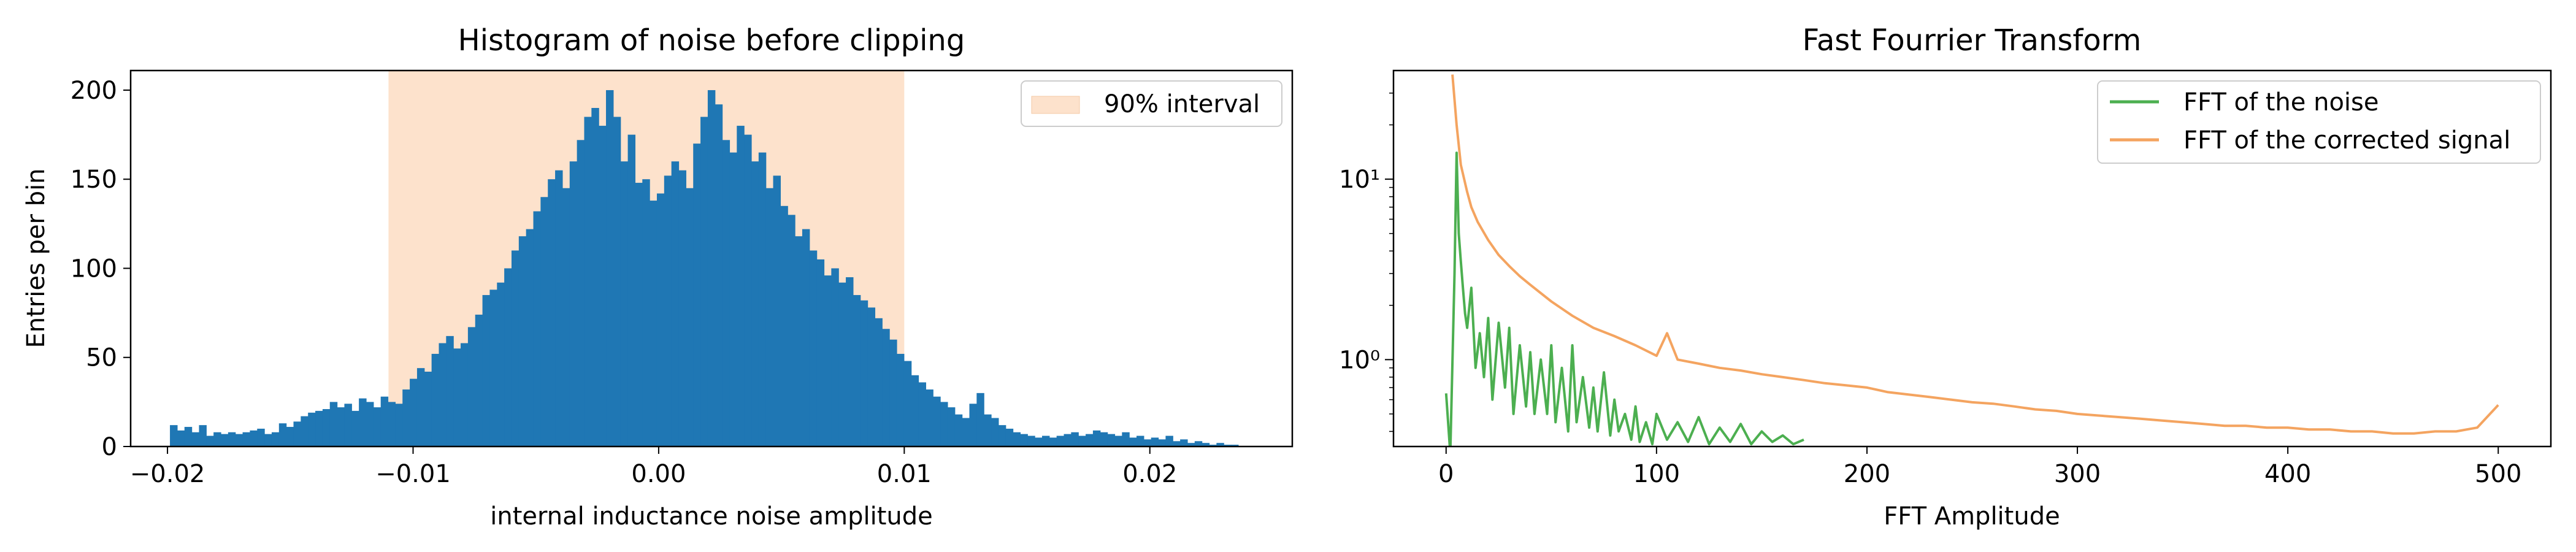 This screenshot has width=2576, height=552. Describe the element at coordinates (109, 447) in the screenshot. I see `histogram-y-tick-label: 0` at that location.